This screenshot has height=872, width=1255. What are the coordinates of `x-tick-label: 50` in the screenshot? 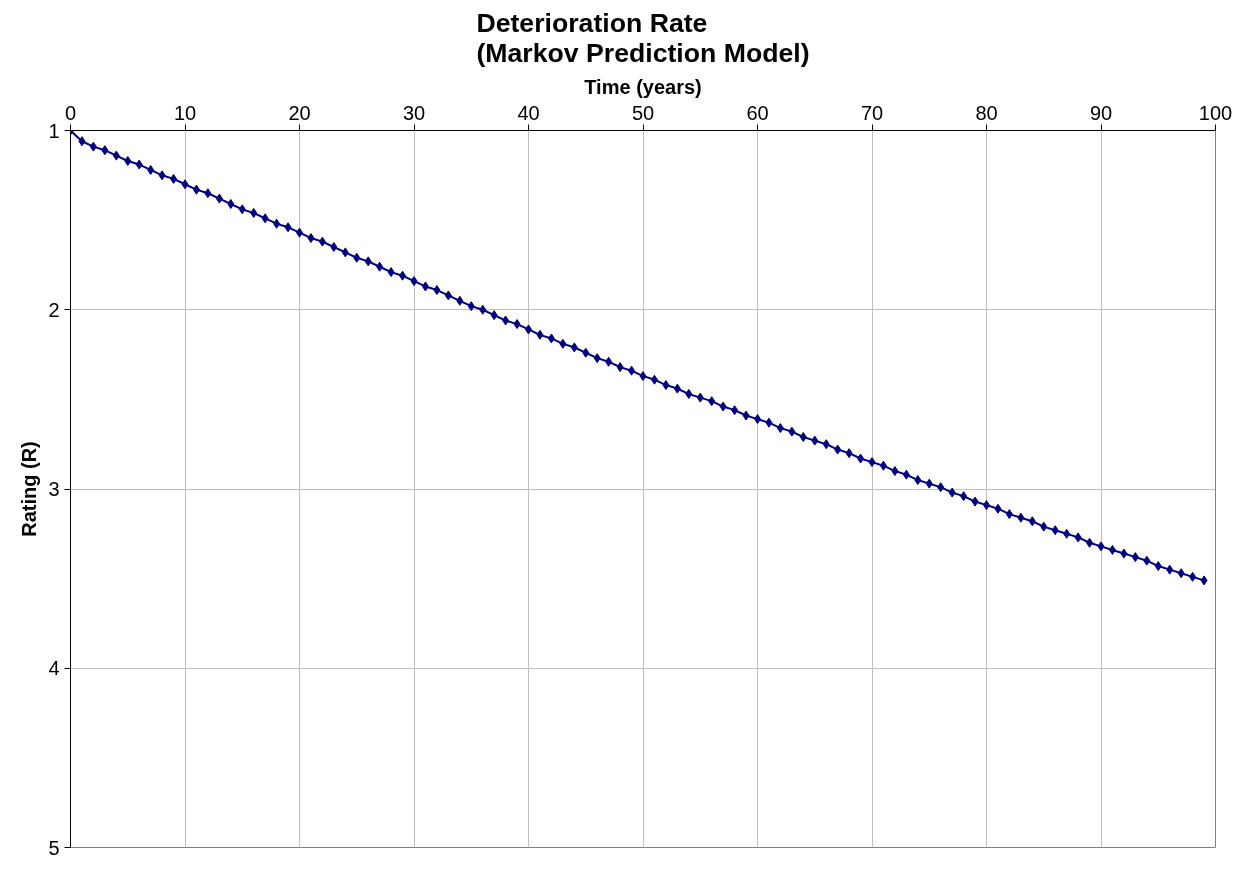 It's located at (643, 112).